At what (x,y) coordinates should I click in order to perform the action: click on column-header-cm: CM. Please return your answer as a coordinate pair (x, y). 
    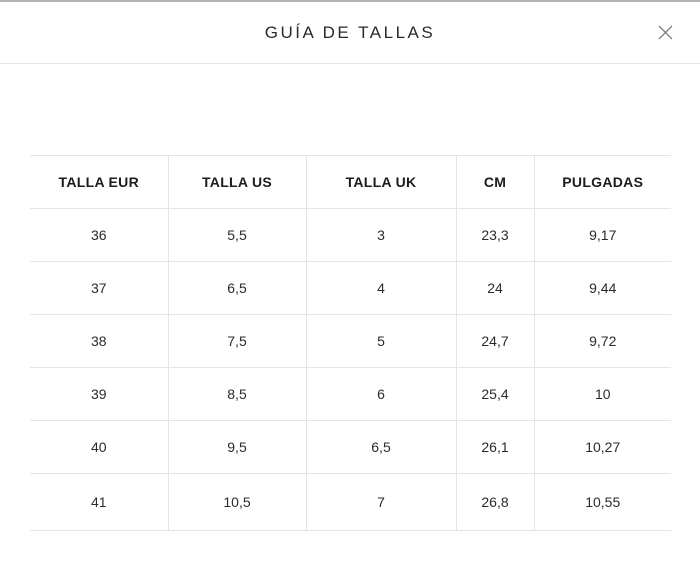
    Looking at the image, I should click on (494, 182).